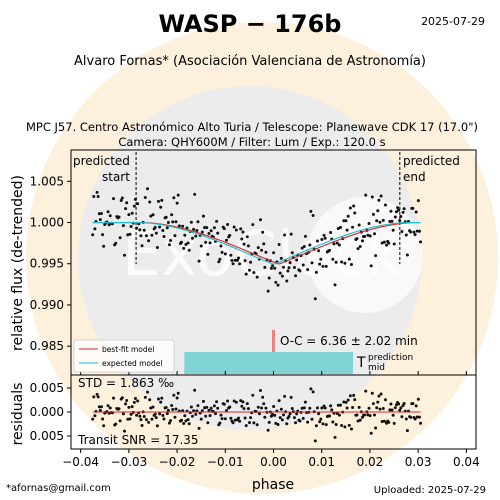 This screenshot has width=500, height=500. I want to click on legend-entry-best-fit: best-fit model, so click(128, 349).